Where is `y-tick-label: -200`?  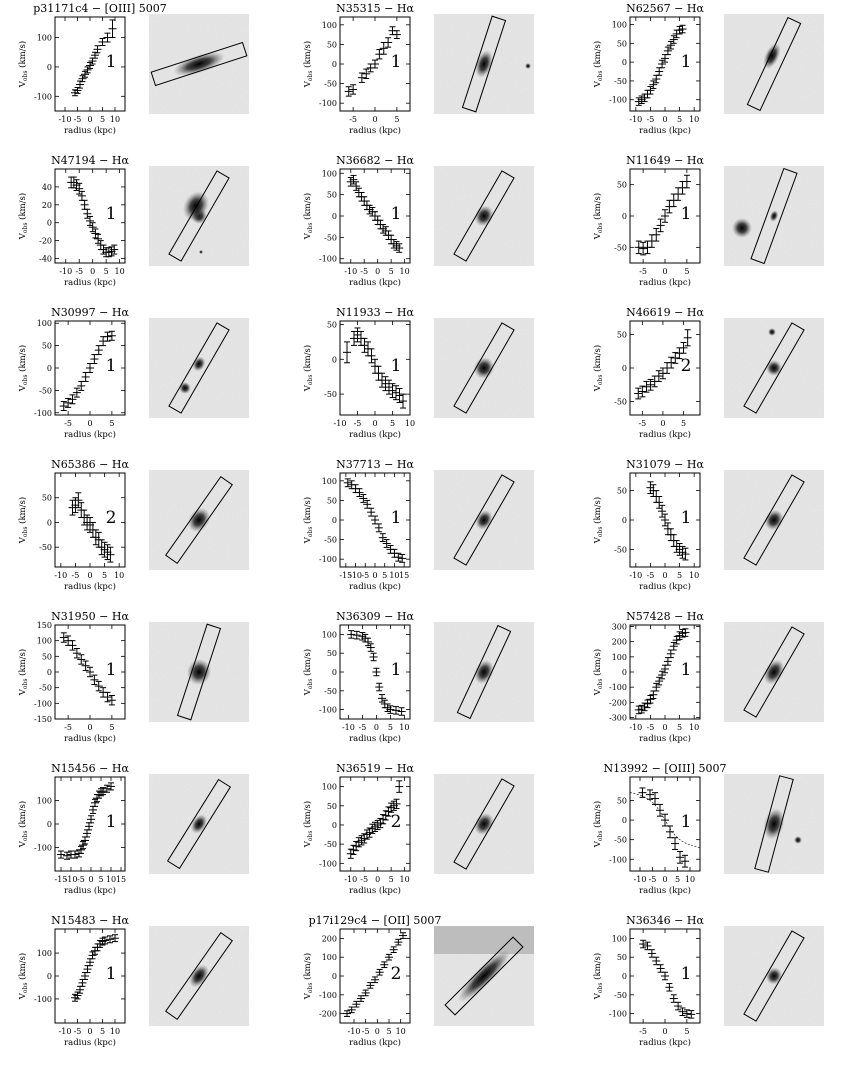
y-tick-label: -200 is located at coordinates (328, 1014).